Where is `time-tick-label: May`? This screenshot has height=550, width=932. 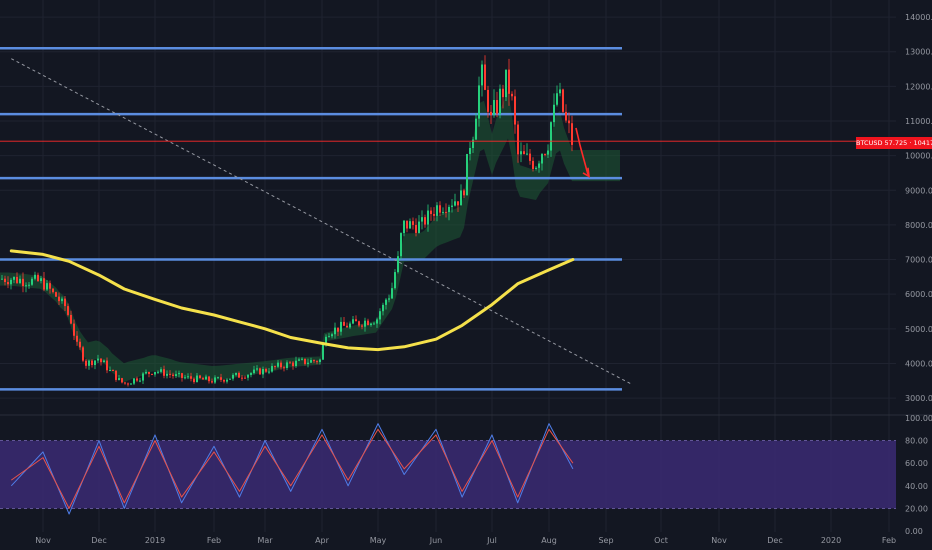 time-tick-label: May is located at coordinates (378, 540).